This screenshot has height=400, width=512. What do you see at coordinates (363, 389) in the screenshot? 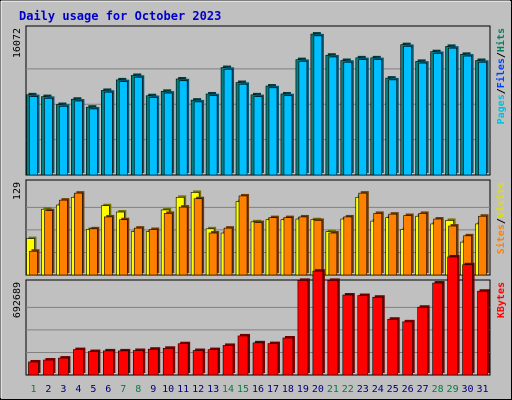
I see `x-tick-label: 23` at bounding box center [363, 389].